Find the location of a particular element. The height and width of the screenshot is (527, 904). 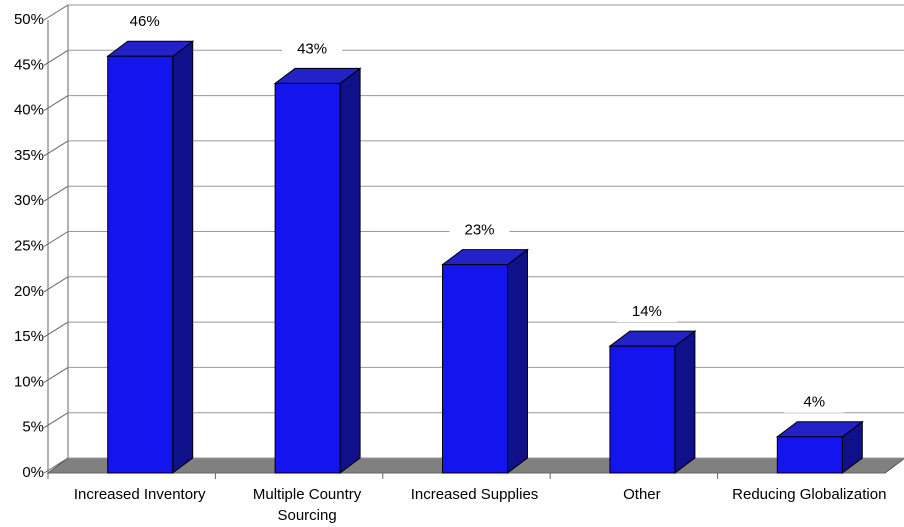

y-tick-label: 20% is located at coordinates (29, 291).